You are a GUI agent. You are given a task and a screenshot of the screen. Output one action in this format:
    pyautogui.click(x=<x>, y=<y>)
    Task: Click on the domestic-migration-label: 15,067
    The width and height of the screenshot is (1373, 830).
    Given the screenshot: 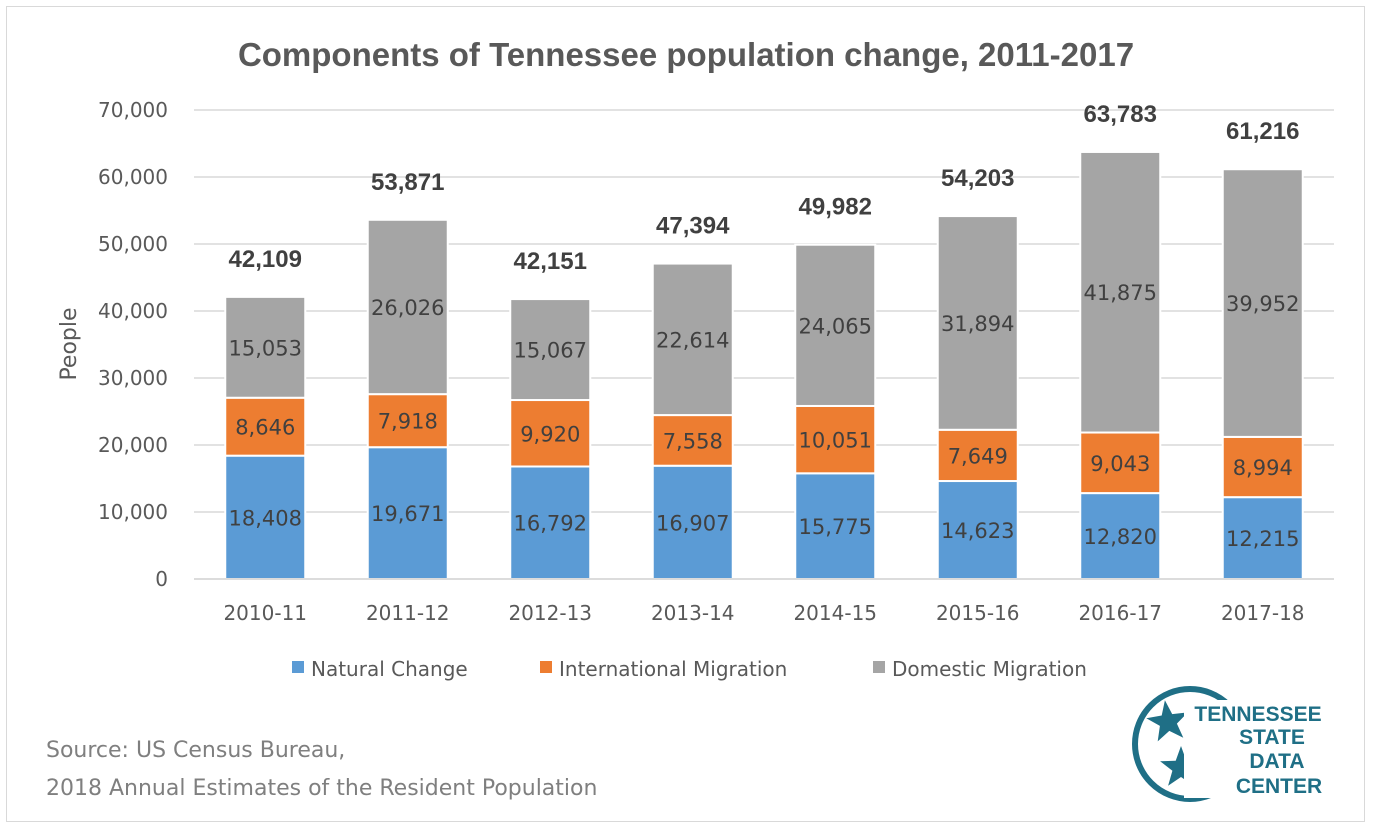 What is the action you would take?
    pyautogui.click(x=550, y=351)
    